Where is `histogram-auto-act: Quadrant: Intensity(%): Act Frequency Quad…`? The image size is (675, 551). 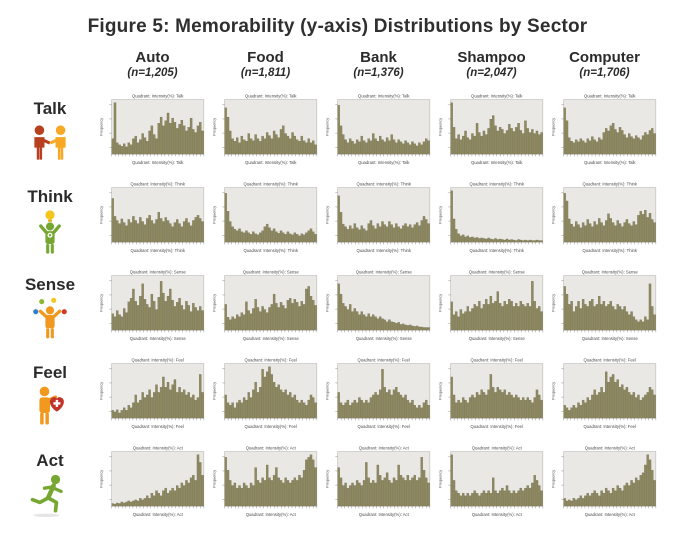 histogram-auto-act: Quadrant: Intensity(%): Act Frequency Quad… is located at coordinates (152, 488).